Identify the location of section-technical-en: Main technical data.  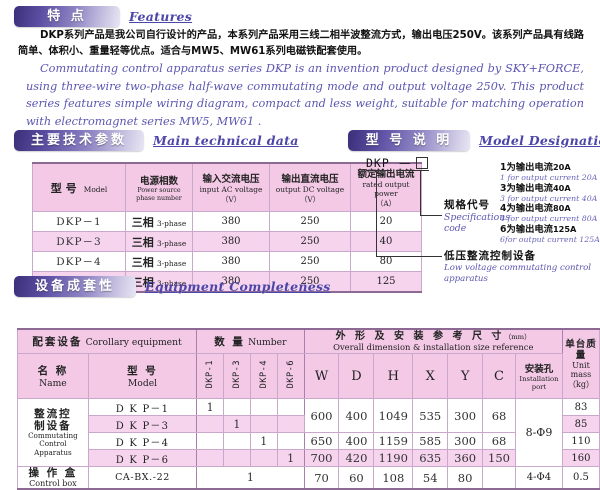
(226, 140).